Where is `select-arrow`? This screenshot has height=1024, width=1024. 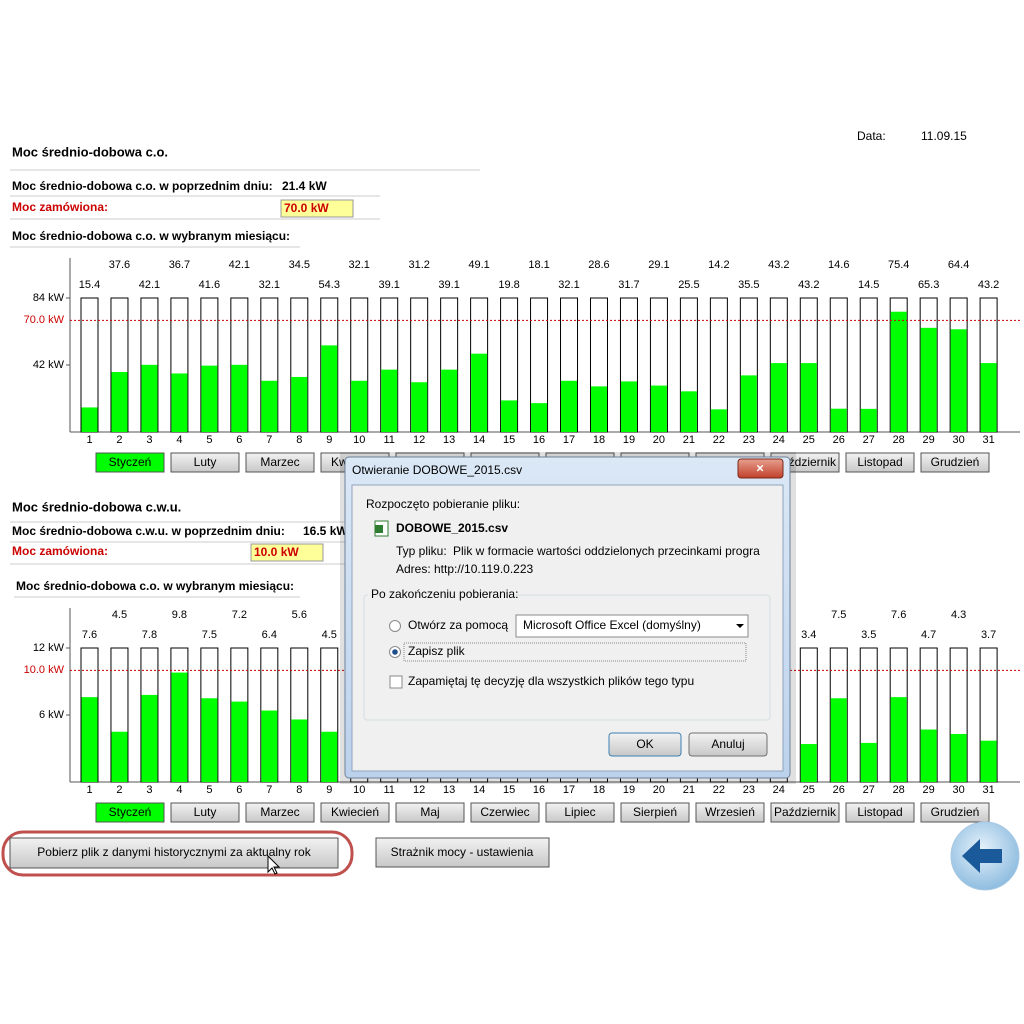 select-arrow is located at coordinates (740, 626).